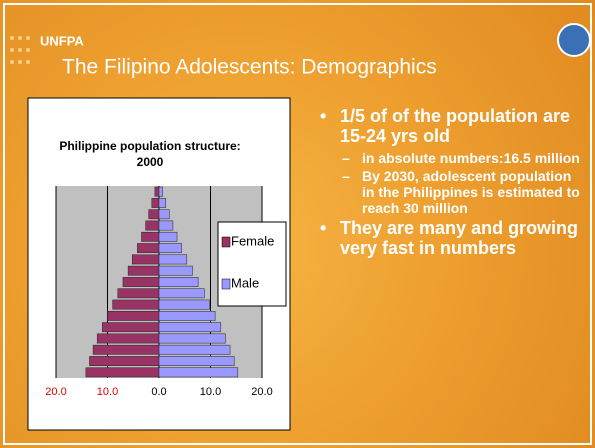  I want to click on logo-dots, so click(20, 50).